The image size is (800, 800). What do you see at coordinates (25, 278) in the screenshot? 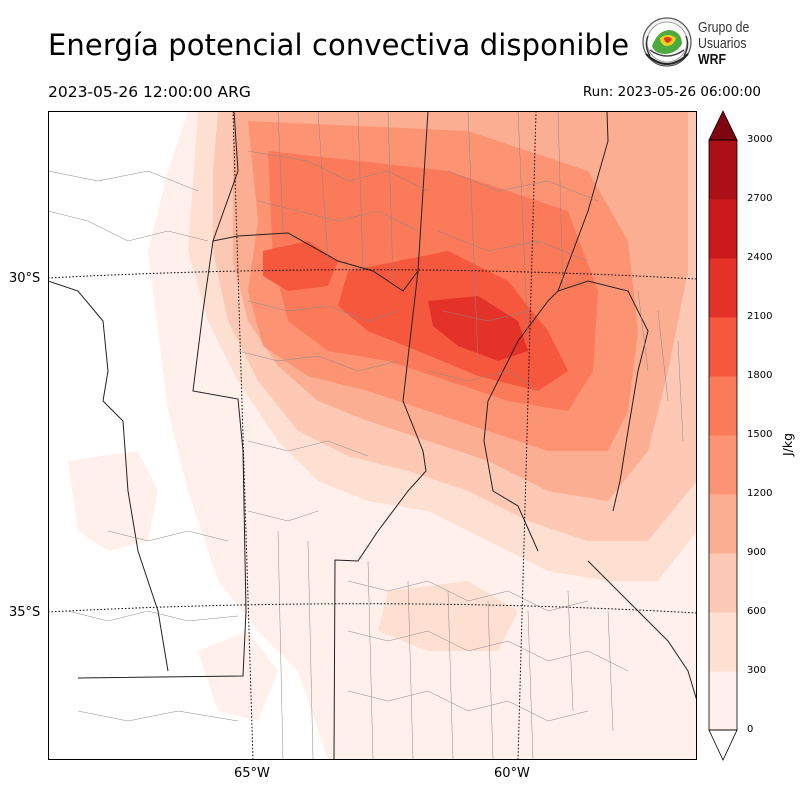
I see `lat-label-30s: 30°S` at bounding box center [25, 278].